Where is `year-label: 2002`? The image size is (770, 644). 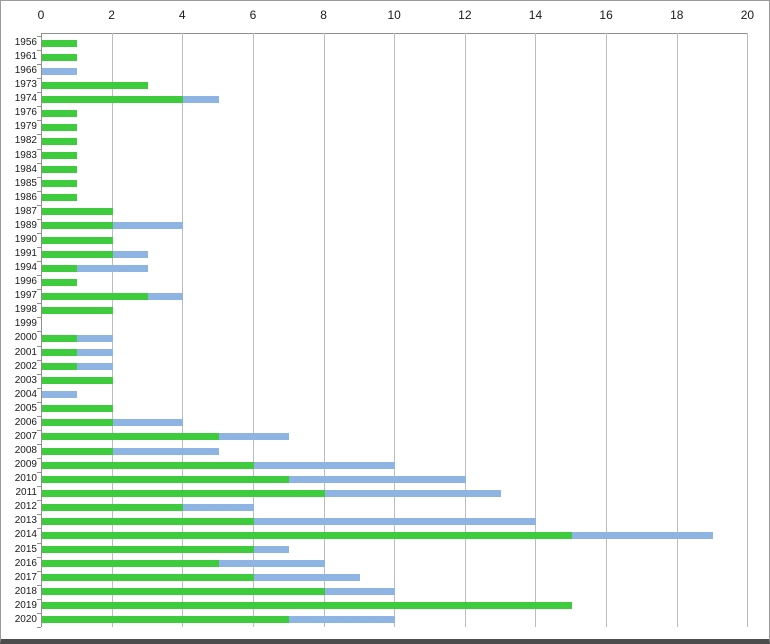
year-label: 2002 is located at coordinates (25, 366).